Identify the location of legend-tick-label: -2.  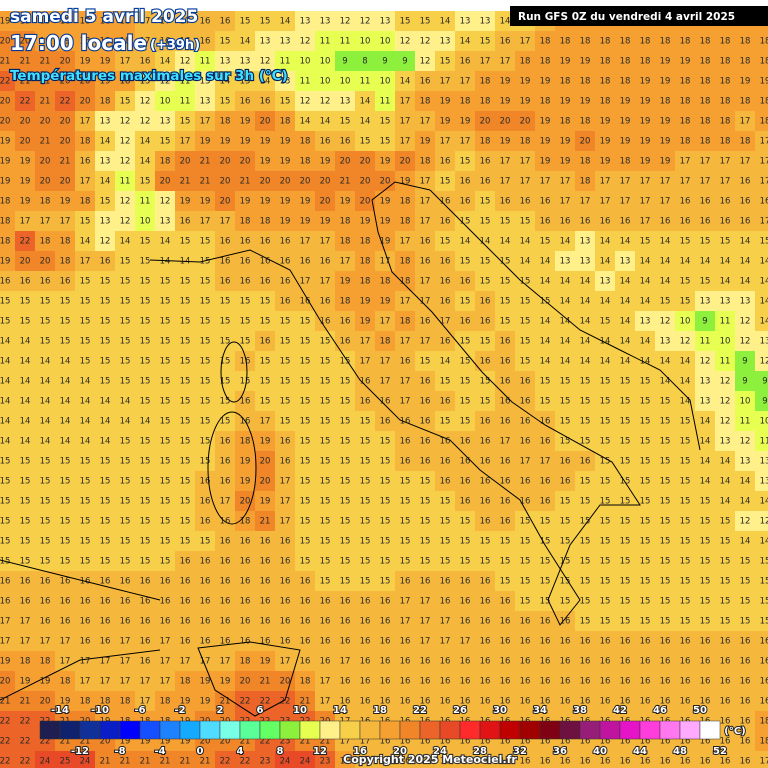
(179, 710).